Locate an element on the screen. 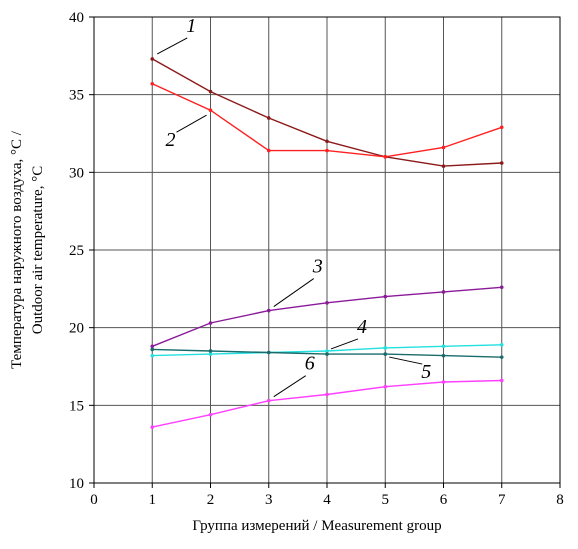 The height and width of the screenshot is (549, 578). x-tick-label: 3 is located at coordinates (269, 500).